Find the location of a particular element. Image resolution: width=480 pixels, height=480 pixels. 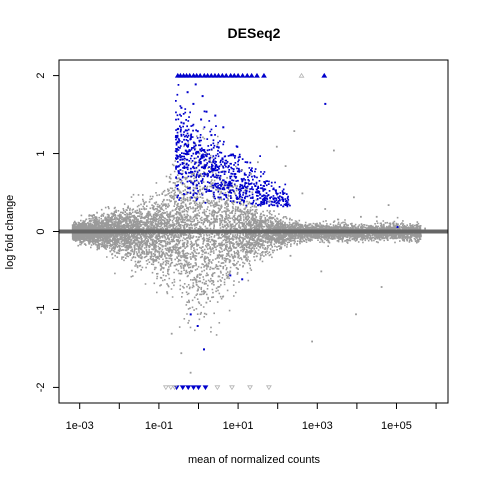

y-axis: 2 1 0 -1 -2 is located at coordinates (47, 232).